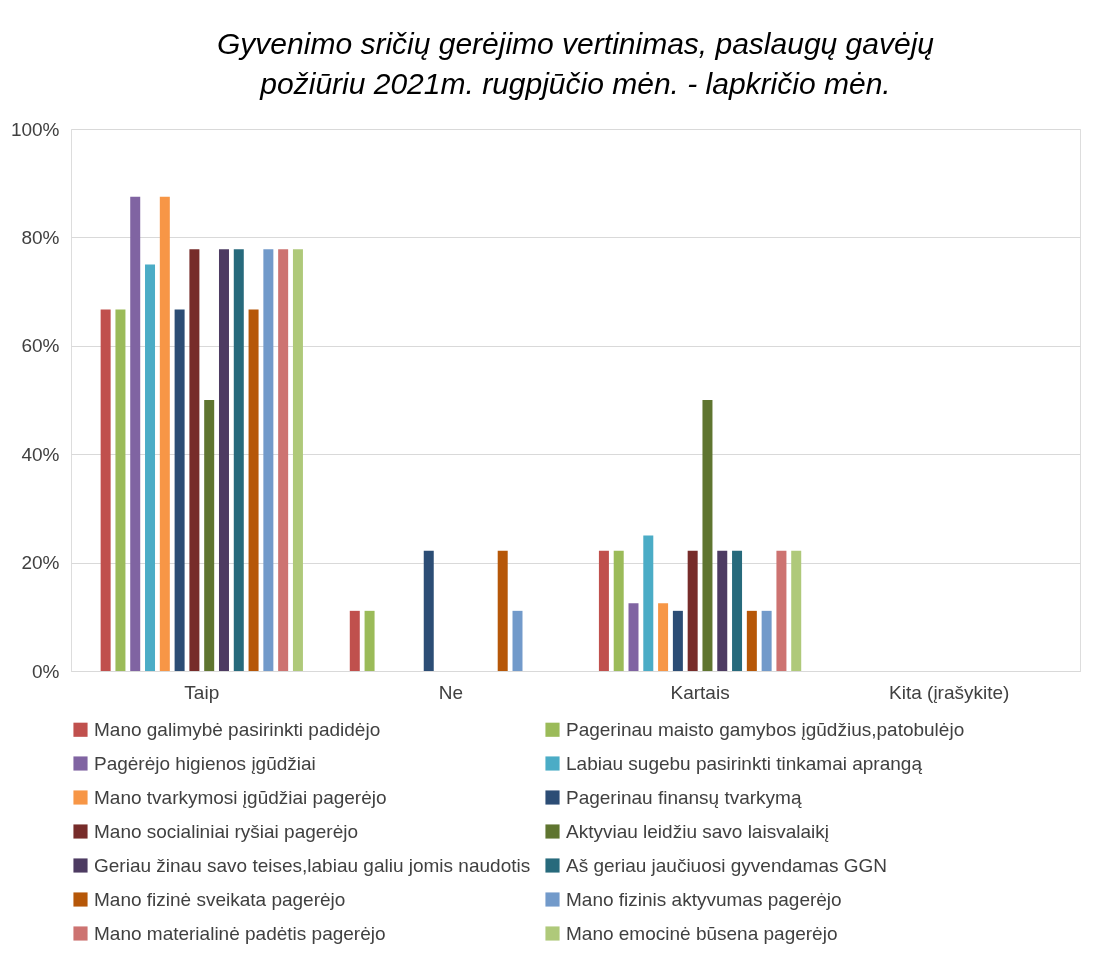 The height and width of the screenshot is (964, 1100). Describe the element at coordinates (226, 831) in the screenshot. I see `legend-label: Mano socialiniai ryšiai pagerėjo` at that location.